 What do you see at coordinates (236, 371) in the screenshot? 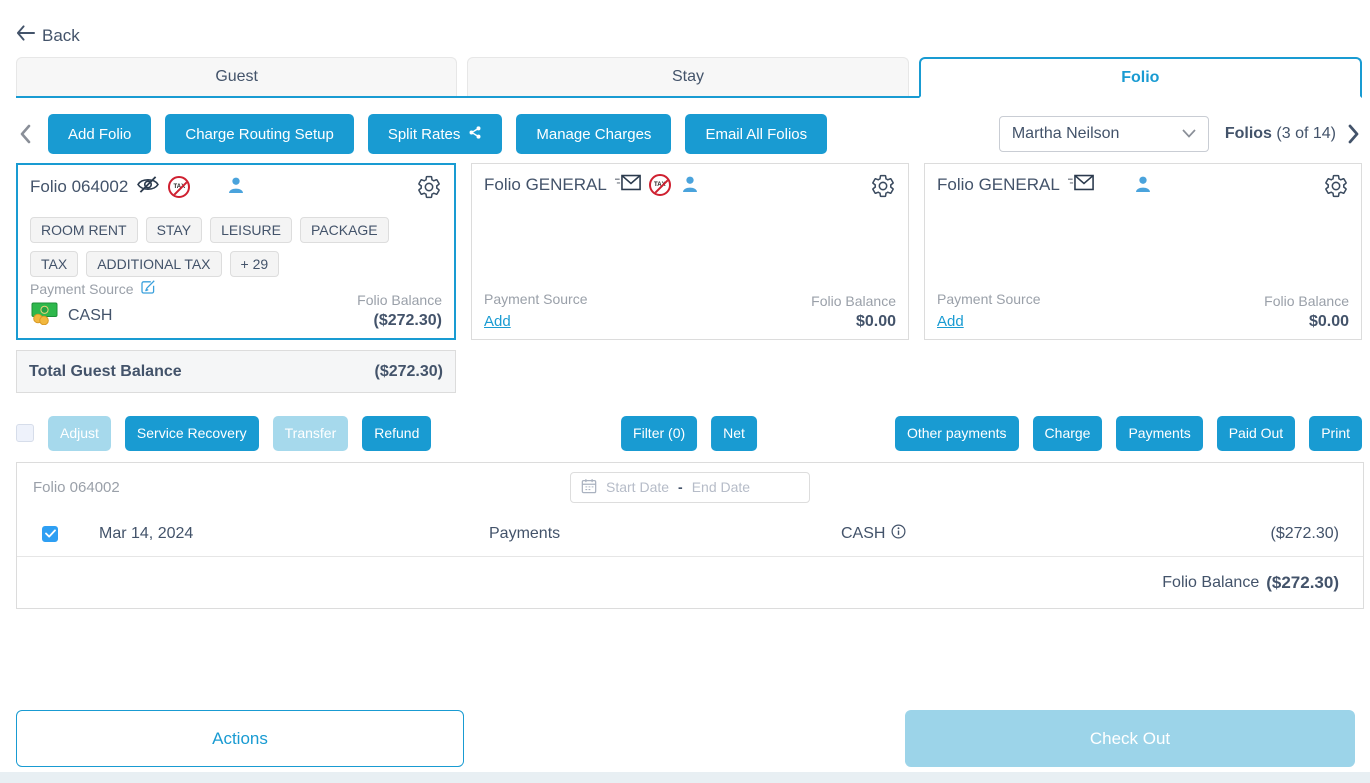
I see `total-guest-balance: Total Guest Balance ($272.30)` at bounding box center [236, 371].